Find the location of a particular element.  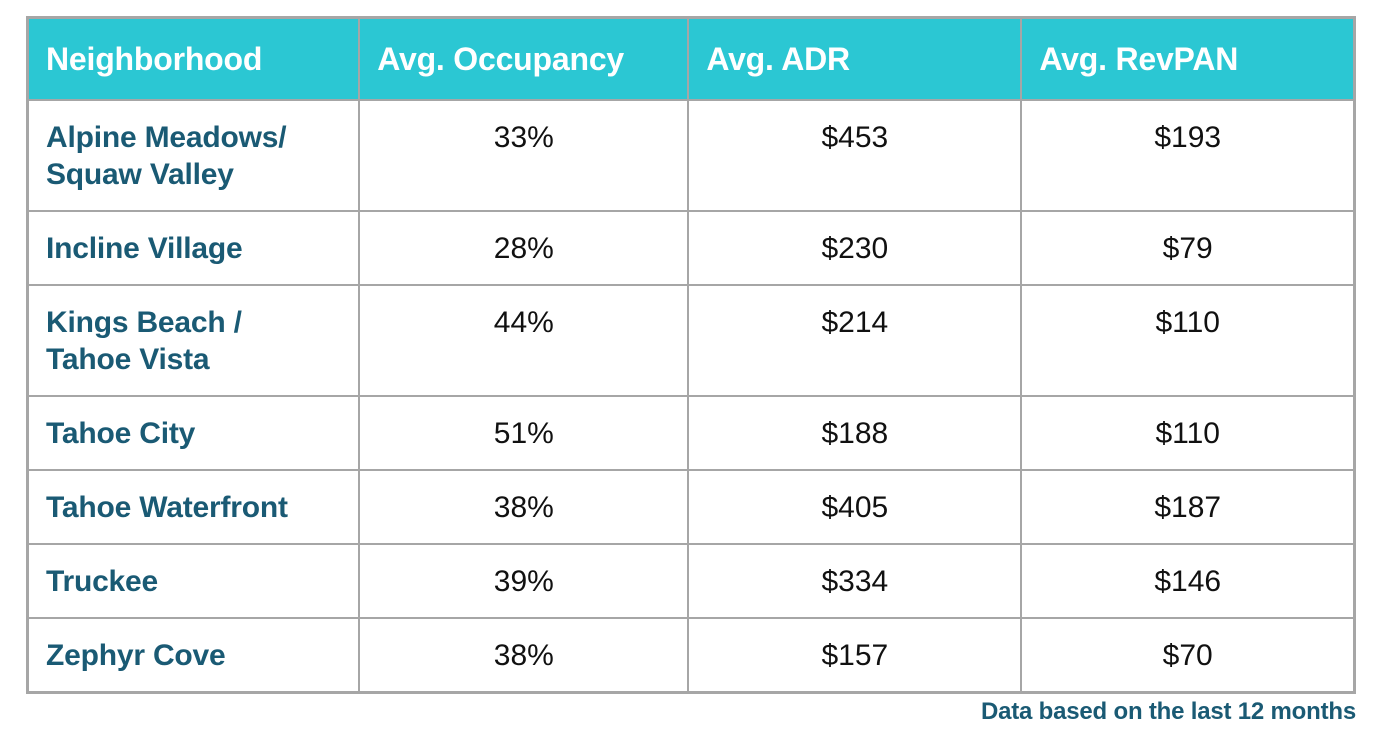

occupancy-cell: 33% is located at coordinates (524, 155).